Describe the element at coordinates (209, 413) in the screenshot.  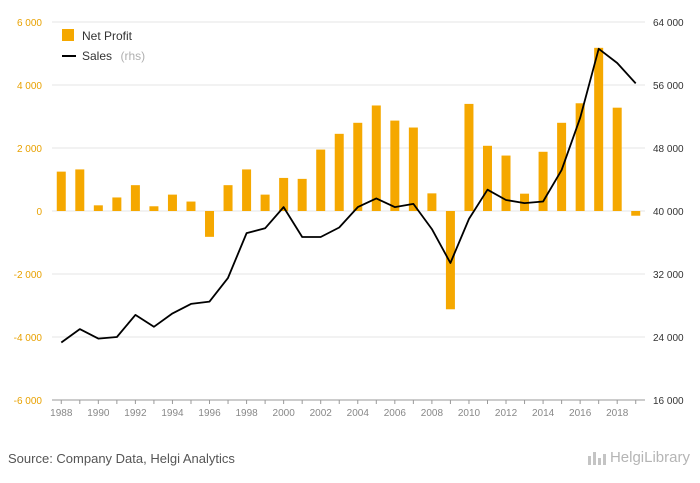
I see `x-tick-label: 1996` at that location.